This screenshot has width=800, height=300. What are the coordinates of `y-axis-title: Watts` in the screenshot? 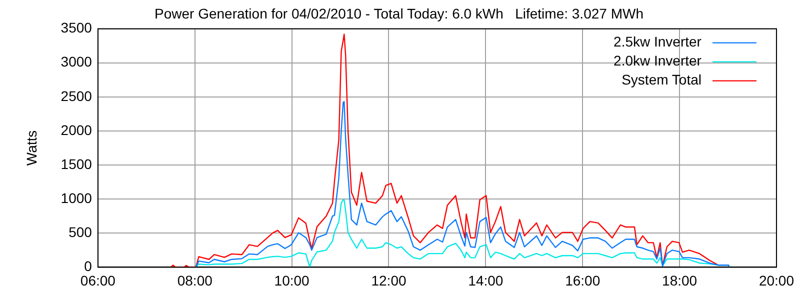 It's located at (31, 148).